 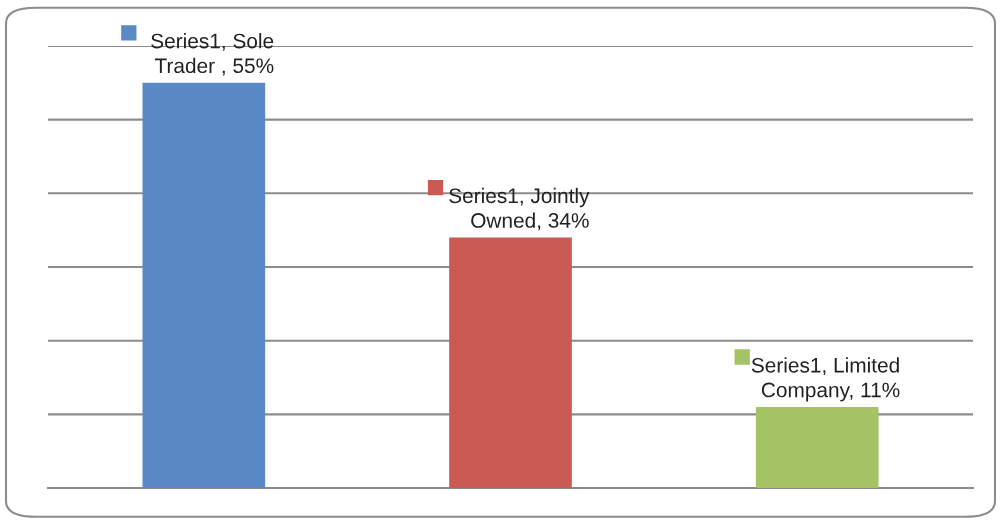 What do you see at coordinates (212, 54) in the screenshot?
I see `data-label: Series1, Sole Trader , 55%` at bounding box center [212, 54].